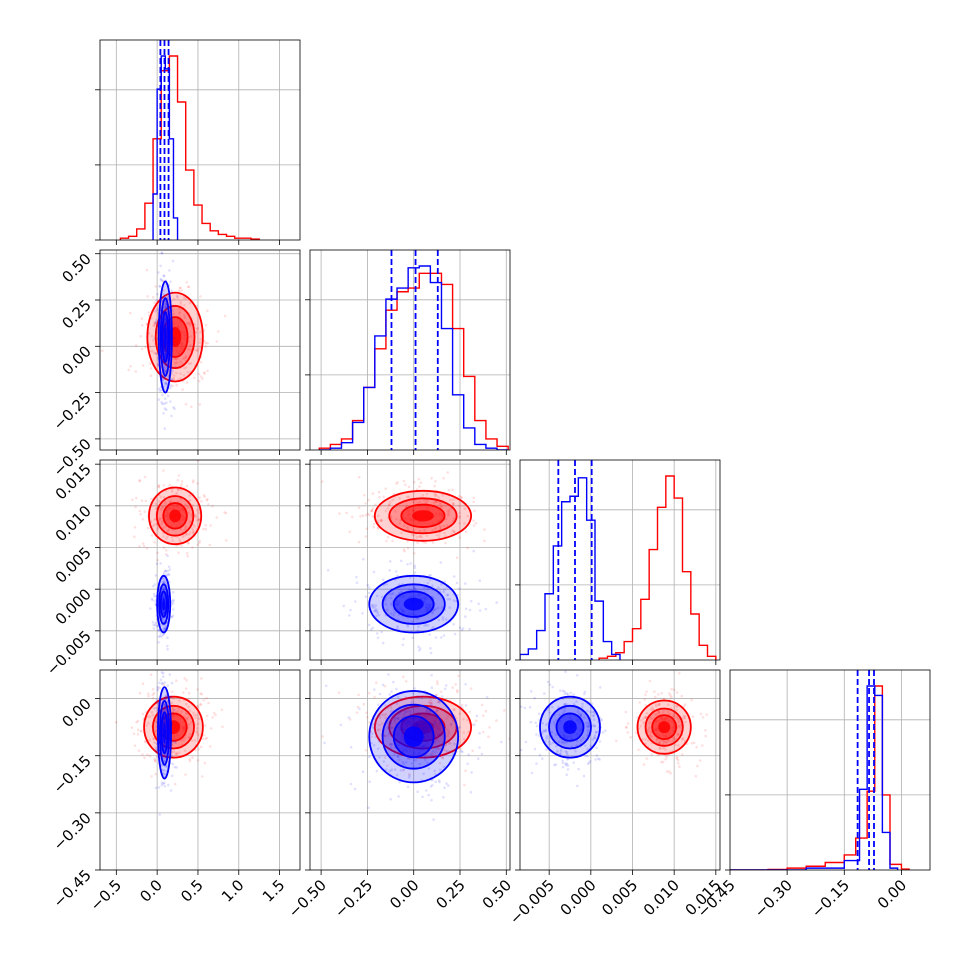  What do you see at coordinates (620, 560) in the screenshot?
I see `panel-frame` at bounding box center [620, 560].